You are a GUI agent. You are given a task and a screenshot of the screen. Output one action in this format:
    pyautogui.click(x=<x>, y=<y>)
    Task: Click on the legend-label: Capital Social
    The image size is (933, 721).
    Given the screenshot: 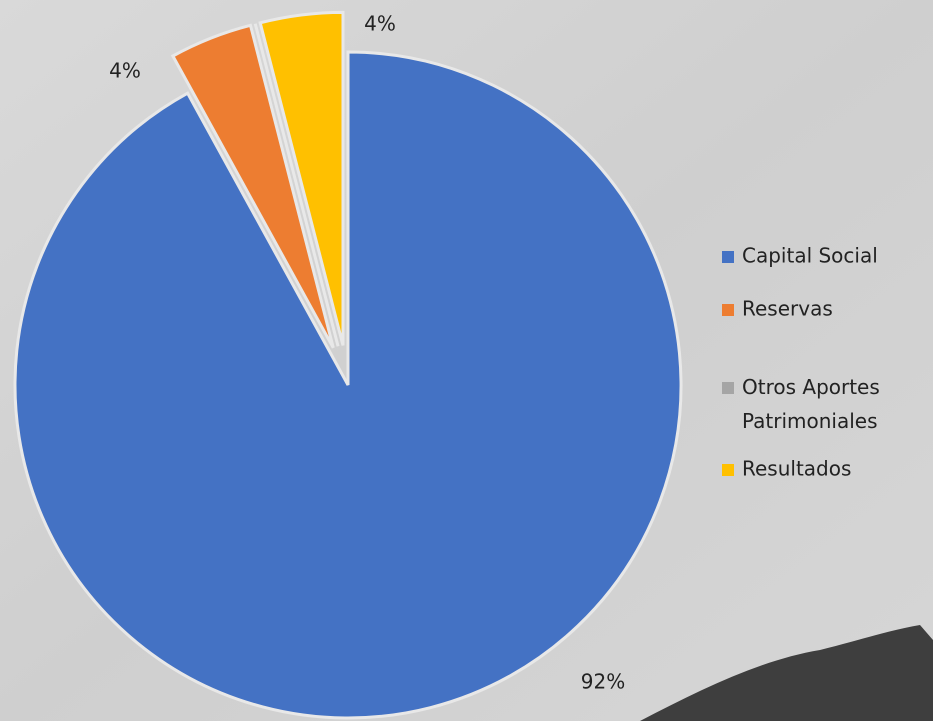 What is the action you would take?
    pyautogui.click(x=810, y=256)
    